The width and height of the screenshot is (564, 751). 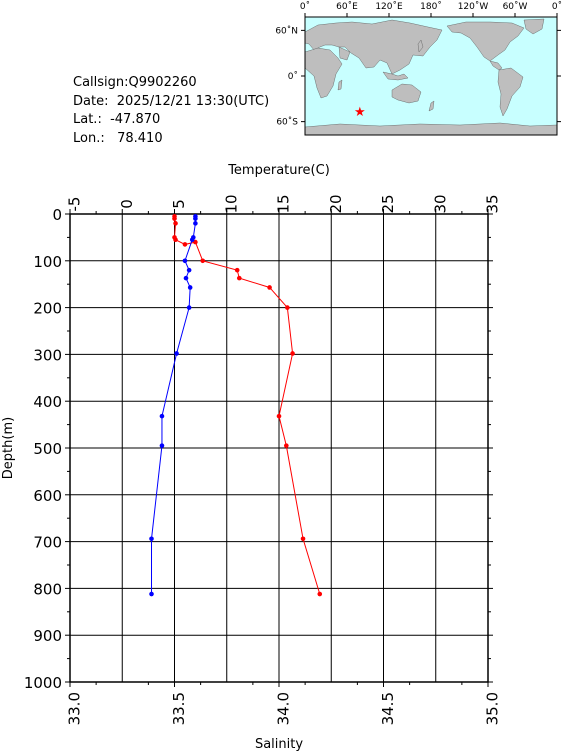 What do you see at coordinates (247, 405) in the screenshot?
I see `temperature-line` at bounding box center [247, 405].